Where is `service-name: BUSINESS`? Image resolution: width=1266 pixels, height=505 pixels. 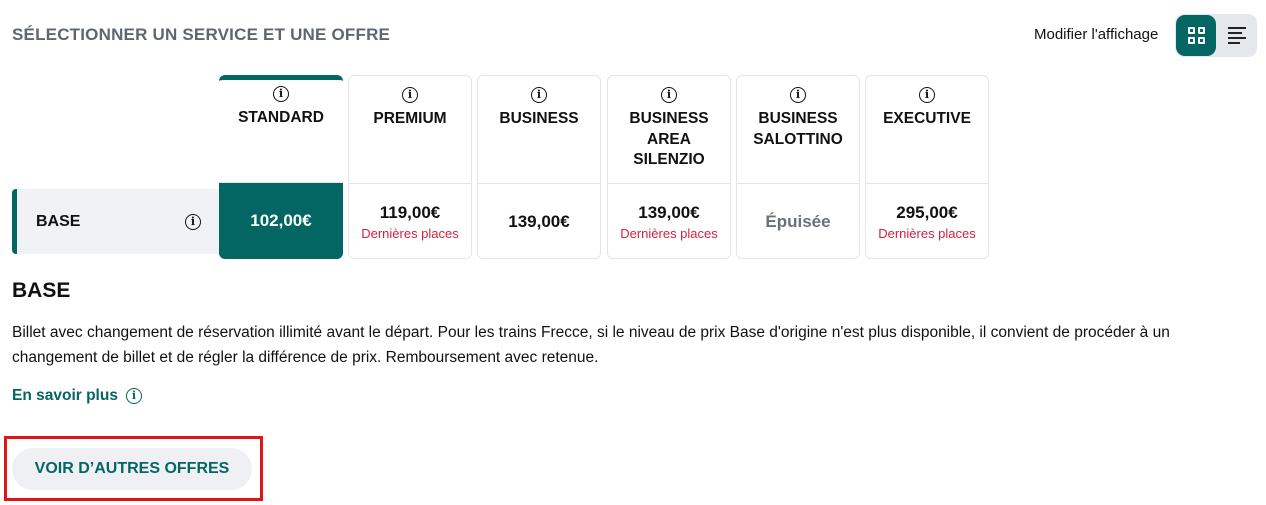 service-name: BUSINESS is located at coordinates (539, 118).